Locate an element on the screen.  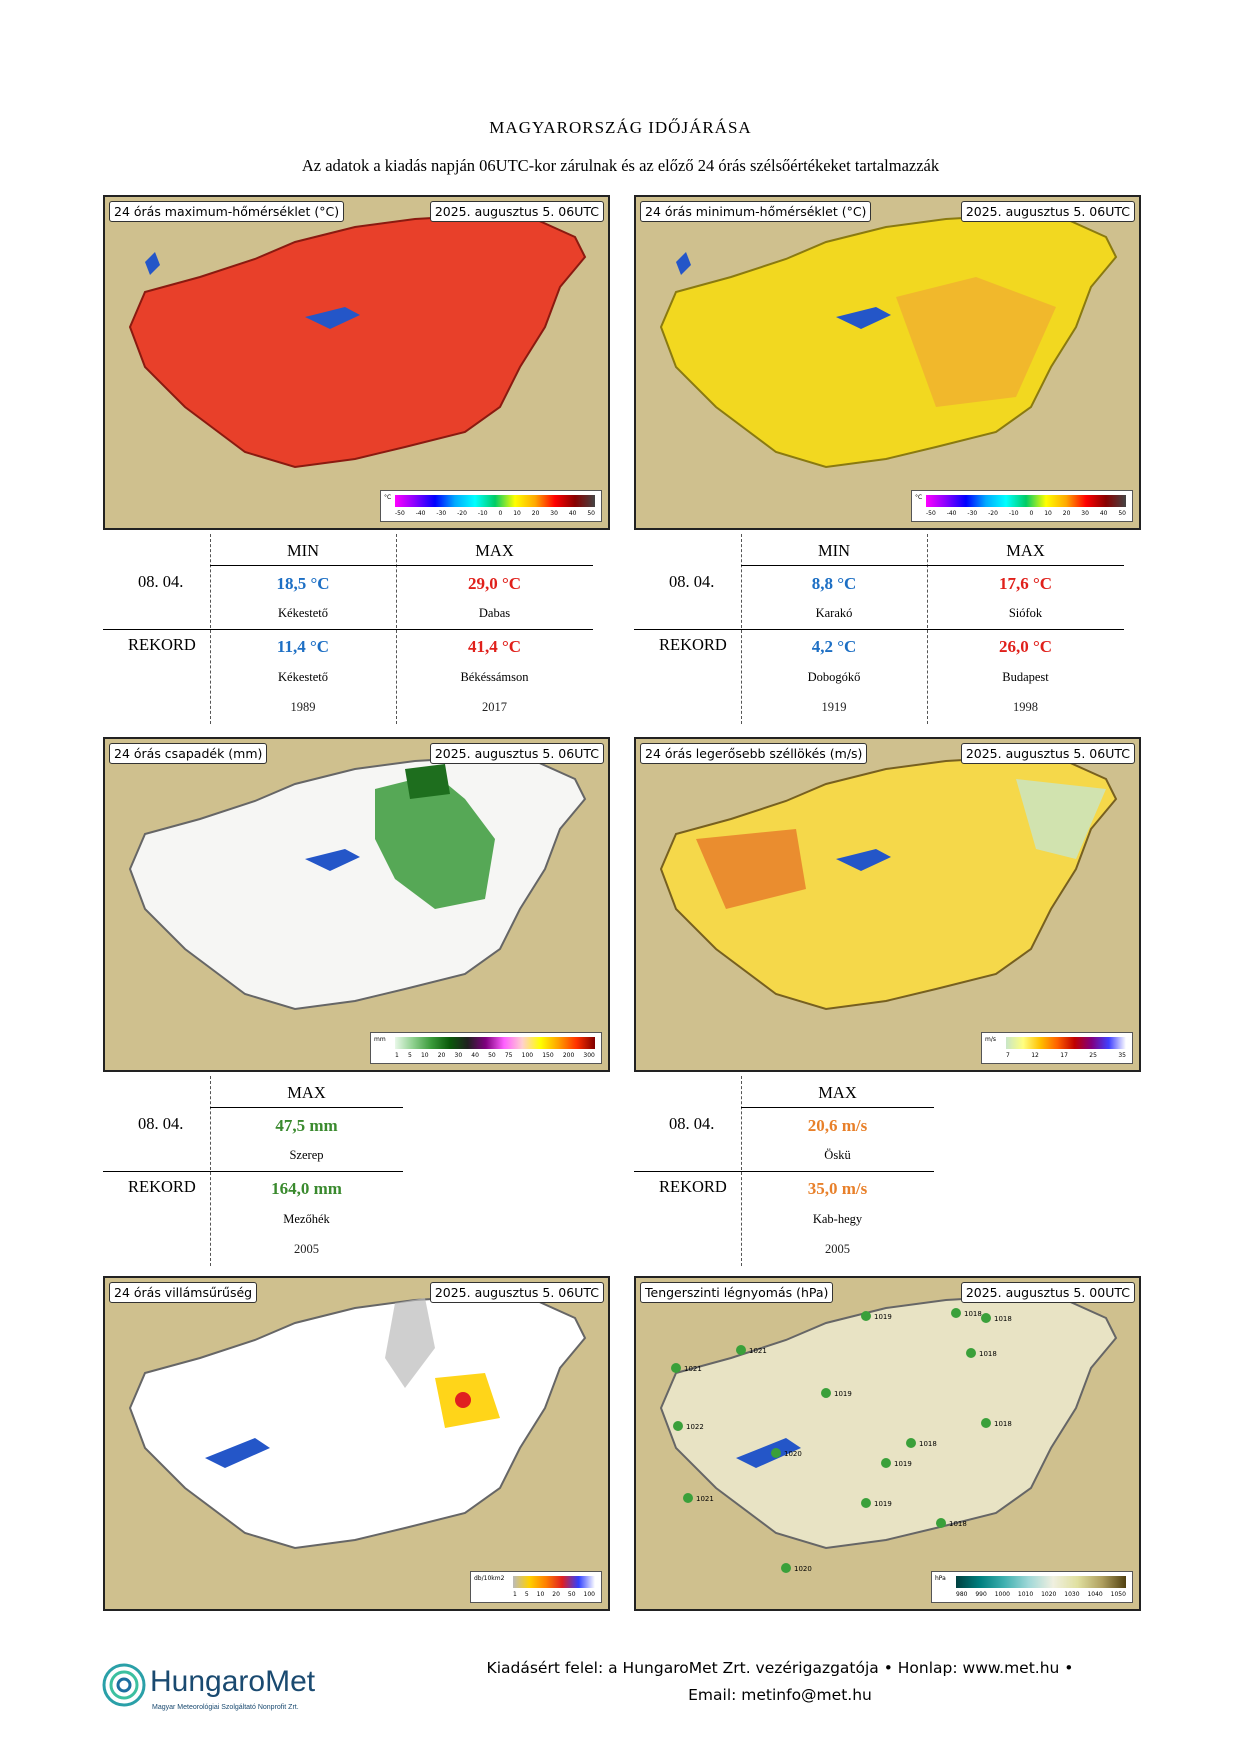
record-min-location: Dobogókő is located at coordinates (834, 677).